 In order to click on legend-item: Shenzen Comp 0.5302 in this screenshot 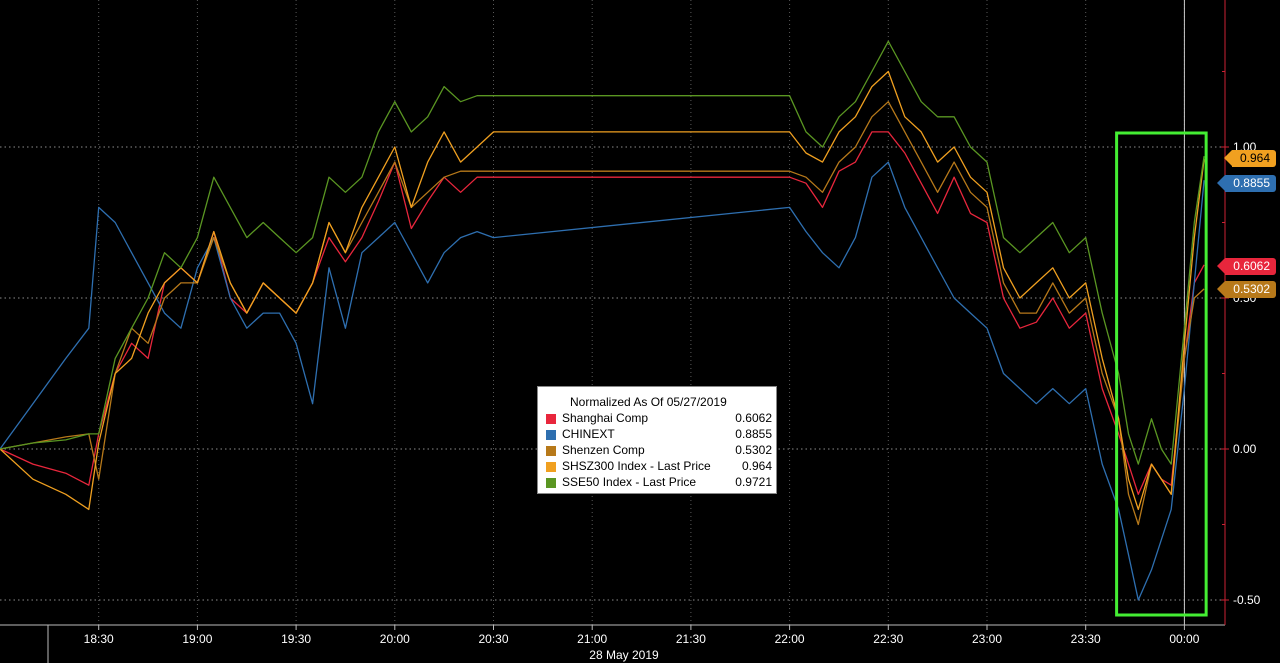, I will do `click(659, 451)`.